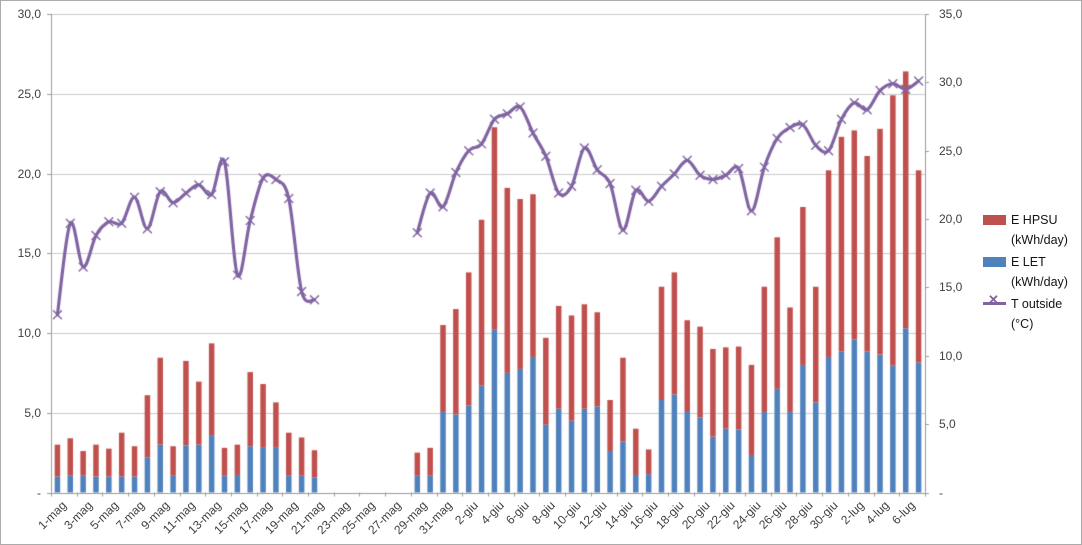 The height and width of the screenshot is (545, 1082). Describe the element at coordinates (39, 492) in the screenshot. I see `y-axis-left-tick-label: -` at that location.